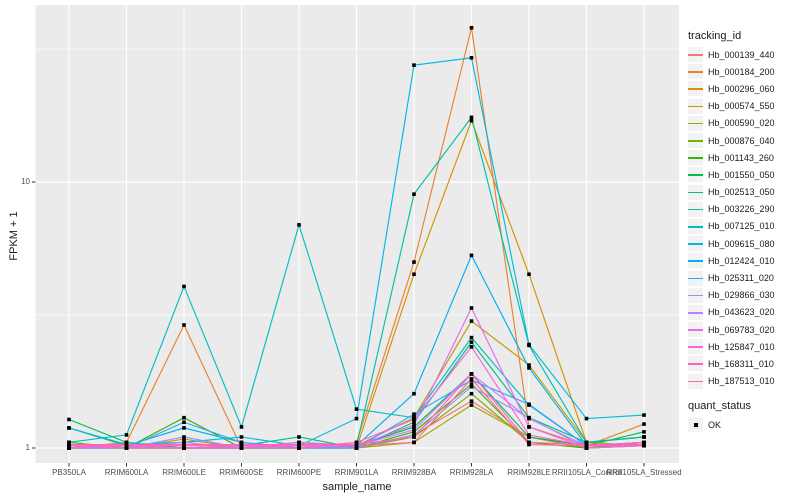 This screenshot has width=800, height=500. What do you see at coordinates (356, 472) in the screenshot?
I see `x-axis-tick-label: RRIM901LA` at bounding box center [356, 472].